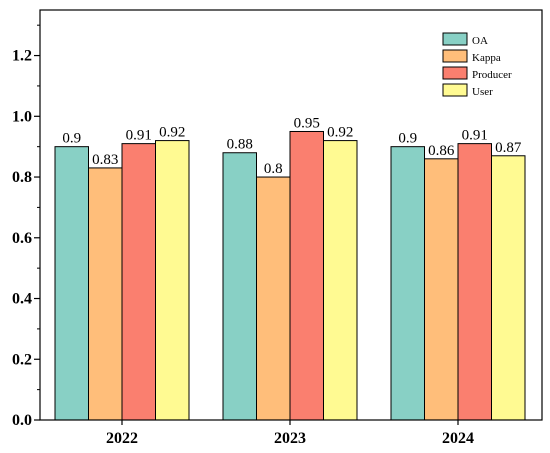 This screenshot has height=453, width=550. What do you see at coordinates (307, 123) in the screenshot?
I see `data-label-producer-2023: 0.95` at bounding box center [307, 123].